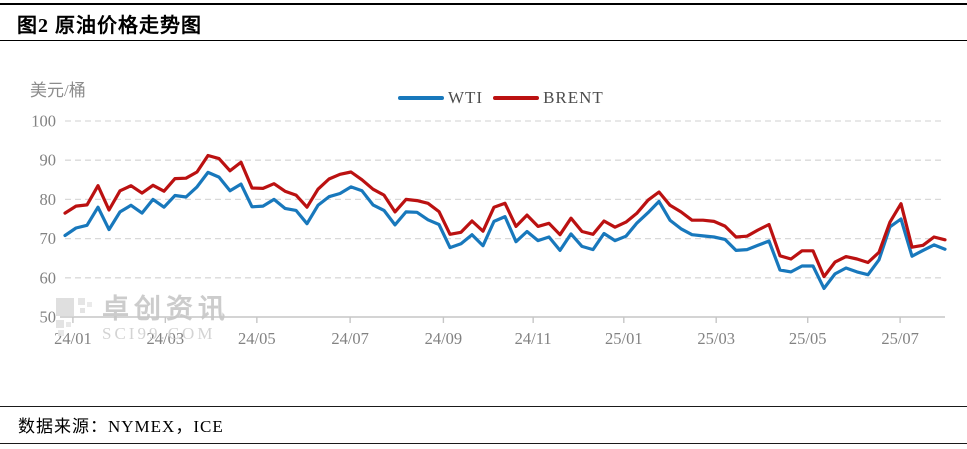  Describe the element at coordinates (121, 426) in the screenshot. I see `data-source-note: 数据来源：NYMEX，ICE` at that location.